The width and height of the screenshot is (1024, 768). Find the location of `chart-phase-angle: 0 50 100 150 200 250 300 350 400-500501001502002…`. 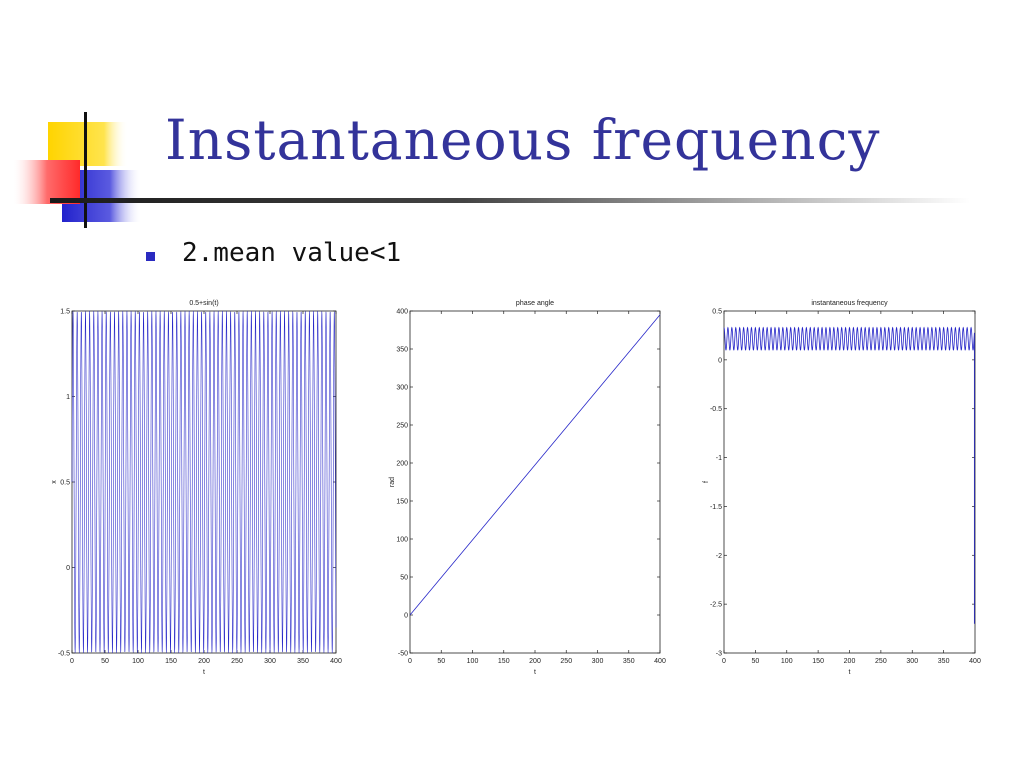

chart-phase-angle: 0 50 100 150 200 250 300 350 400-500501001502002… is located at coordinates (527, 488).